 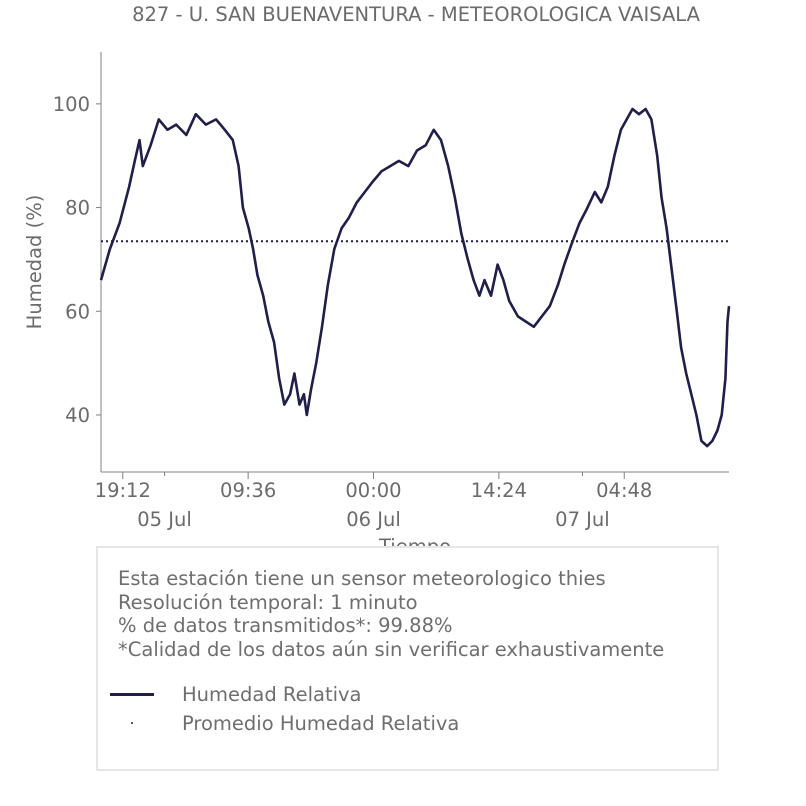 I want to click on legend-item-promedio: Promedio Humedad Relativa, so click(x=284, y=723).